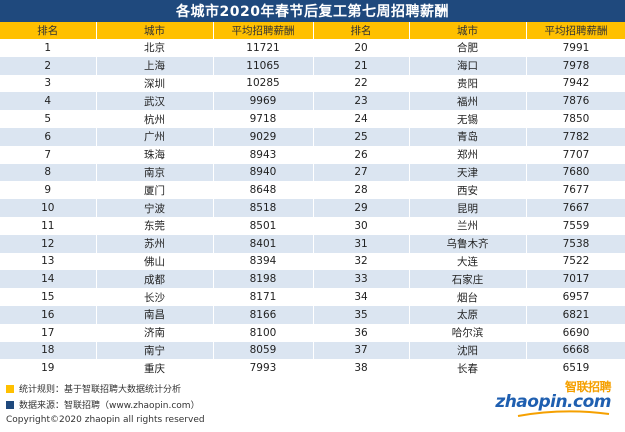 This screenshot has width=625, height=432. Describe the element at coordinates (575, 332) in the screenshot. I see `cell-salary-right: 6690` at that location.